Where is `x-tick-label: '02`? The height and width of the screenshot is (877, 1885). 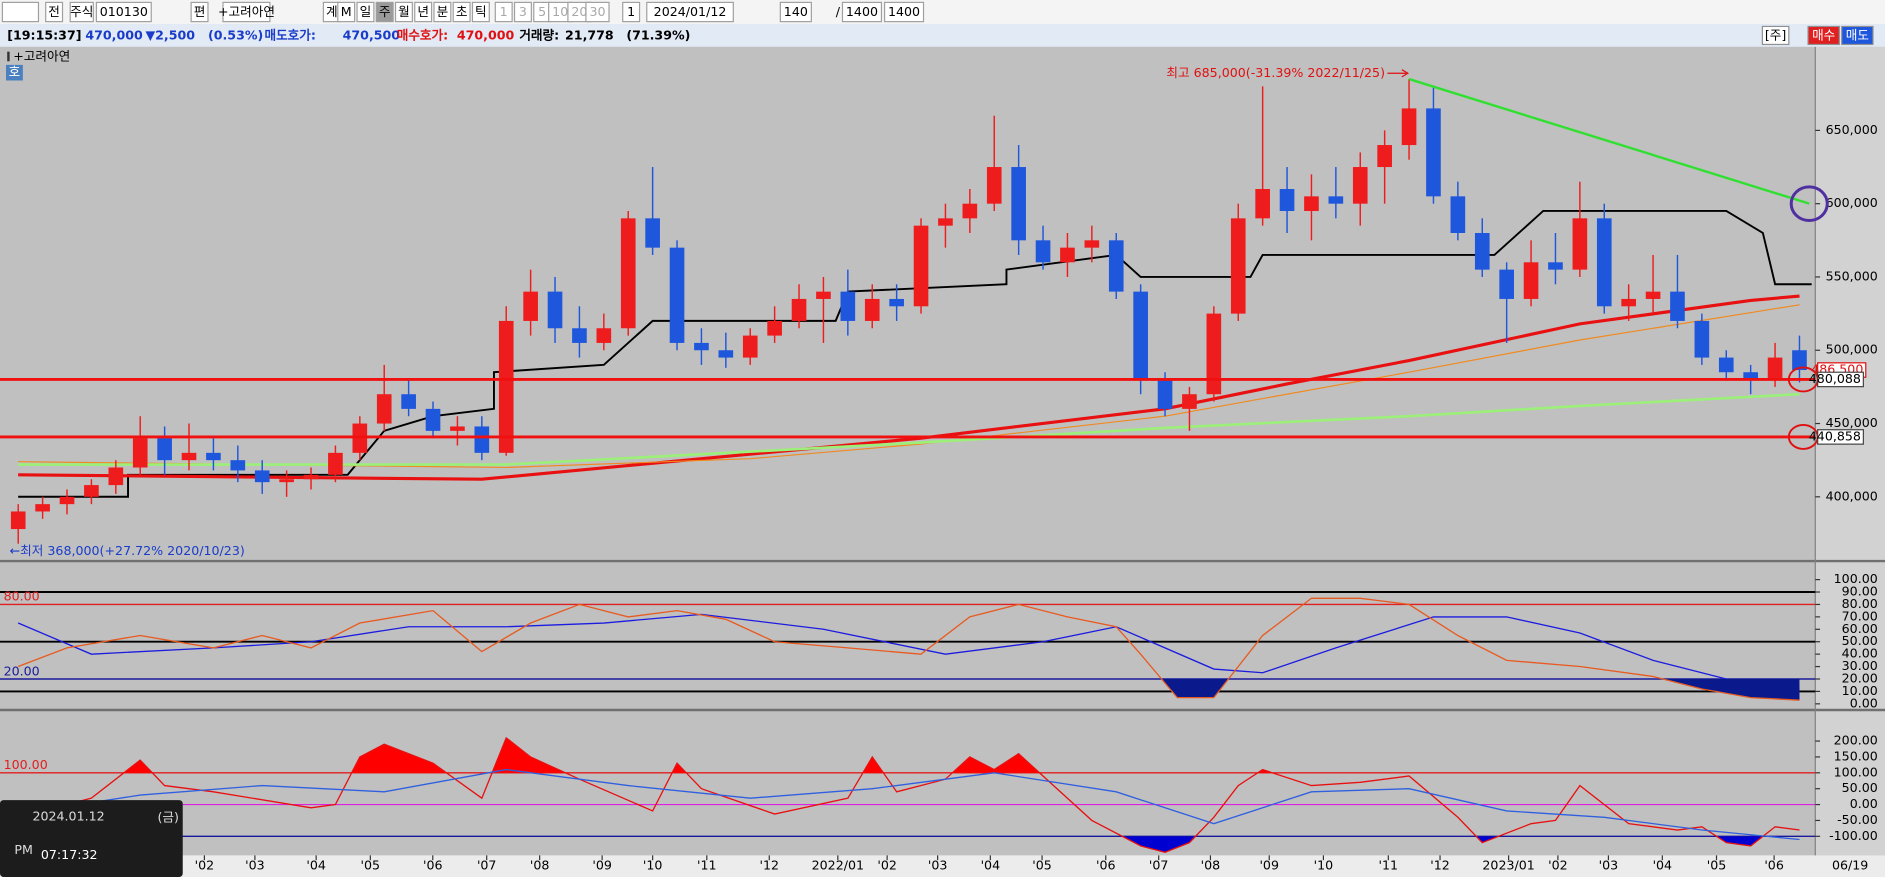
x-tick-label: '02 is located at coordinates (205, 865).